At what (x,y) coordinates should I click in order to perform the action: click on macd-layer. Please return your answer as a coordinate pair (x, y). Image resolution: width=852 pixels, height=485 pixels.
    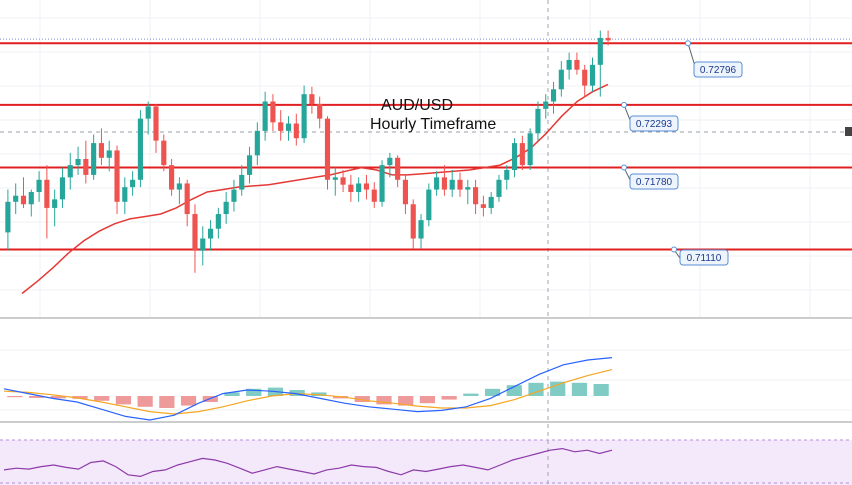
    Looking at the image, I should click on (308, 389).